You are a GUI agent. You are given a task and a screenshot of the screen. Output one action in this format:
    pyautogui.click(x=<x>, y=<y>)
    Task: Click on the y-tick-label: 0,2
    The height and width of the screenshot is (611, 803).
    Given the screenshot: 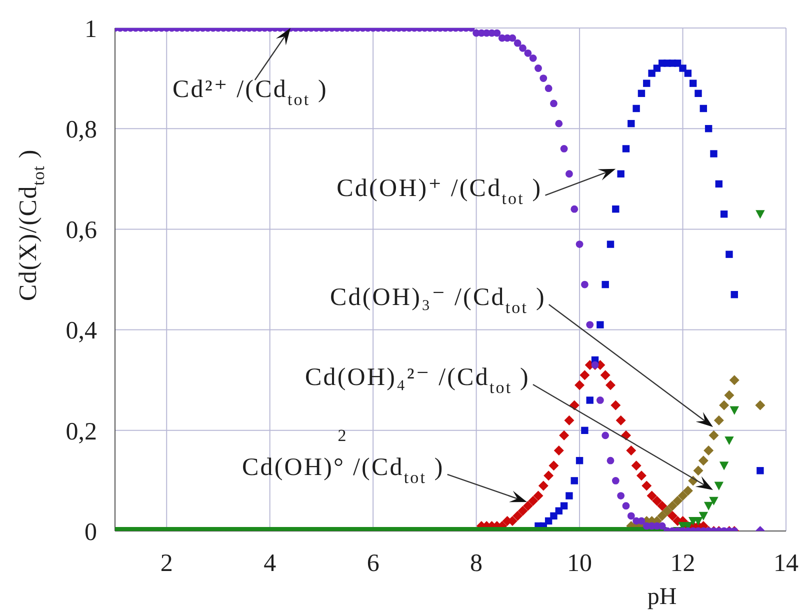 What is the action you would take?
    pyautogui.click(x=81, y=432)
    